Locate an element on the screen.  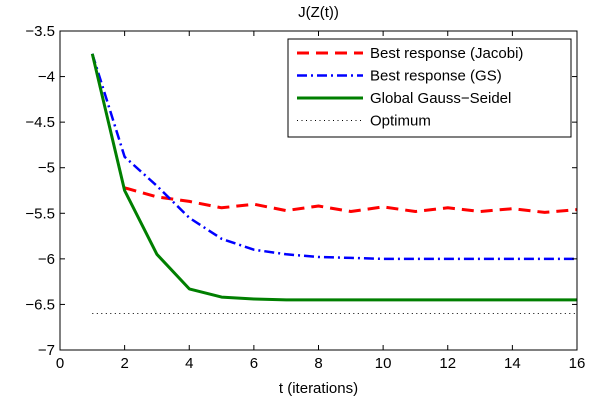
y-tick-label: −7 is located at coordinates (46, 350).